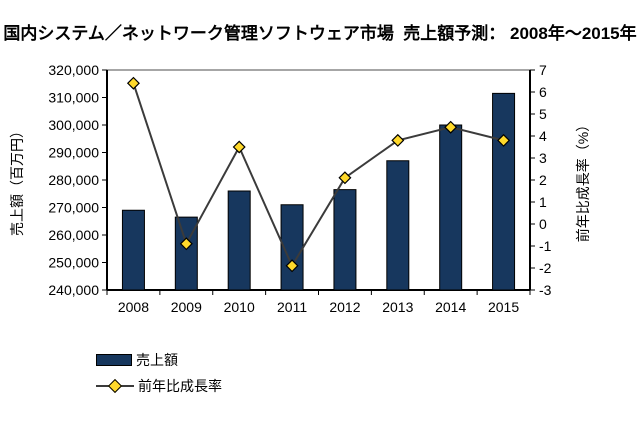 The width and height of the screenshot is (640, 426). Describe the element at coordinates (545, 246) in the screenshot. I see `right-axis-tick-label: -1` at that location.